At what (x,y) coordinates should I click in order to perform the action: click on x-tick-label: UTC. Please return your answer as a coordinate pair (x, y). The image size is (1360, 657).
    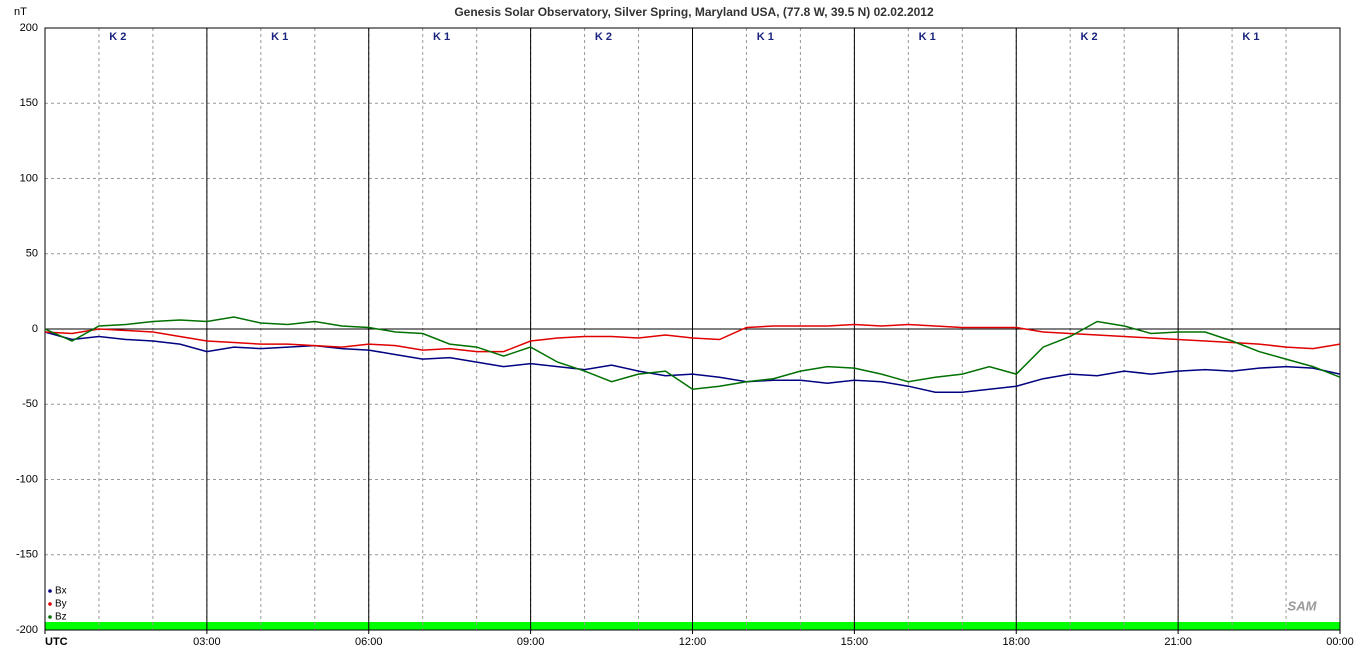
    Looking at the image, I should click on (56, 642).